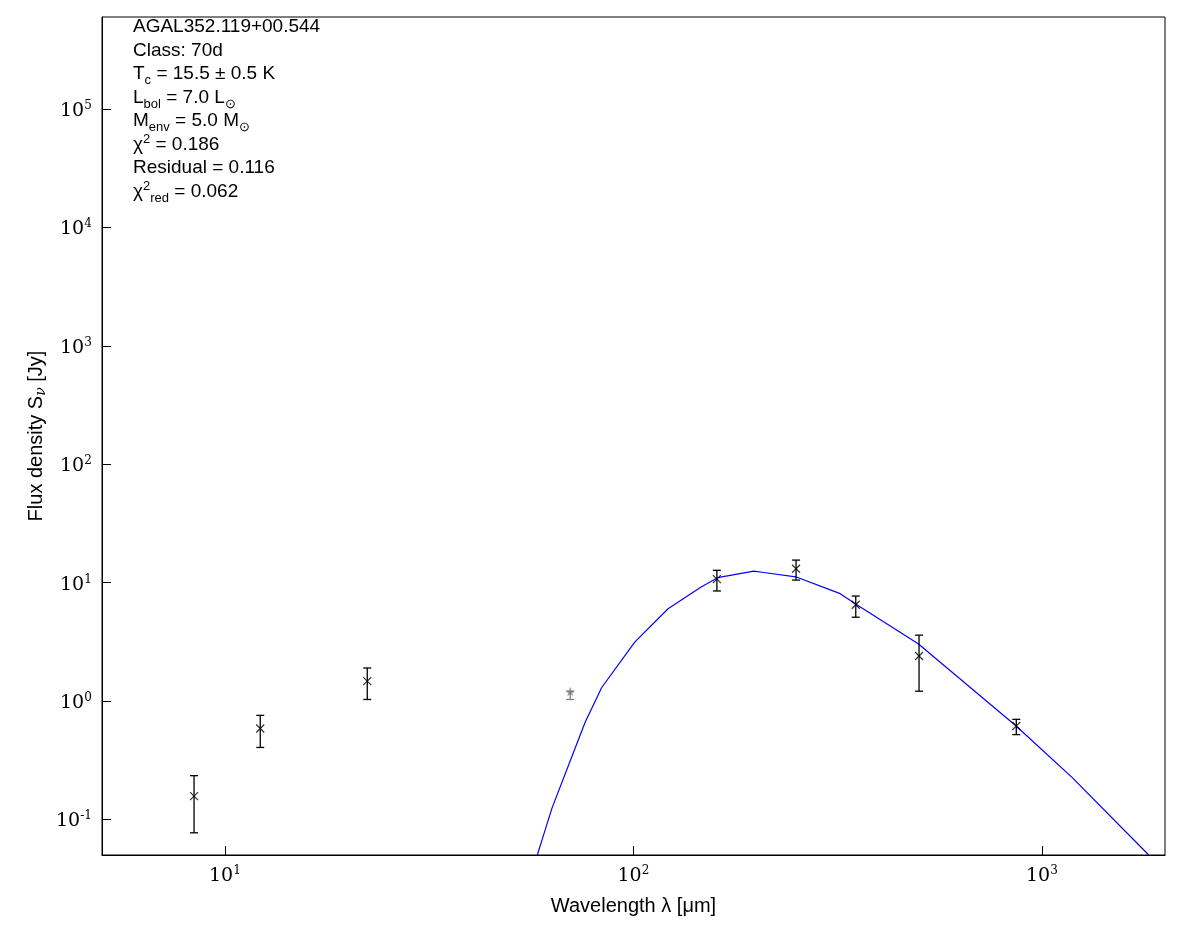 This screenshot has height=933, width=1200. What do you see at coordinates (76, 109) in the screenshot?
I see `y-tick-label: 10$^{5}$` at bounding box center [76, 109].